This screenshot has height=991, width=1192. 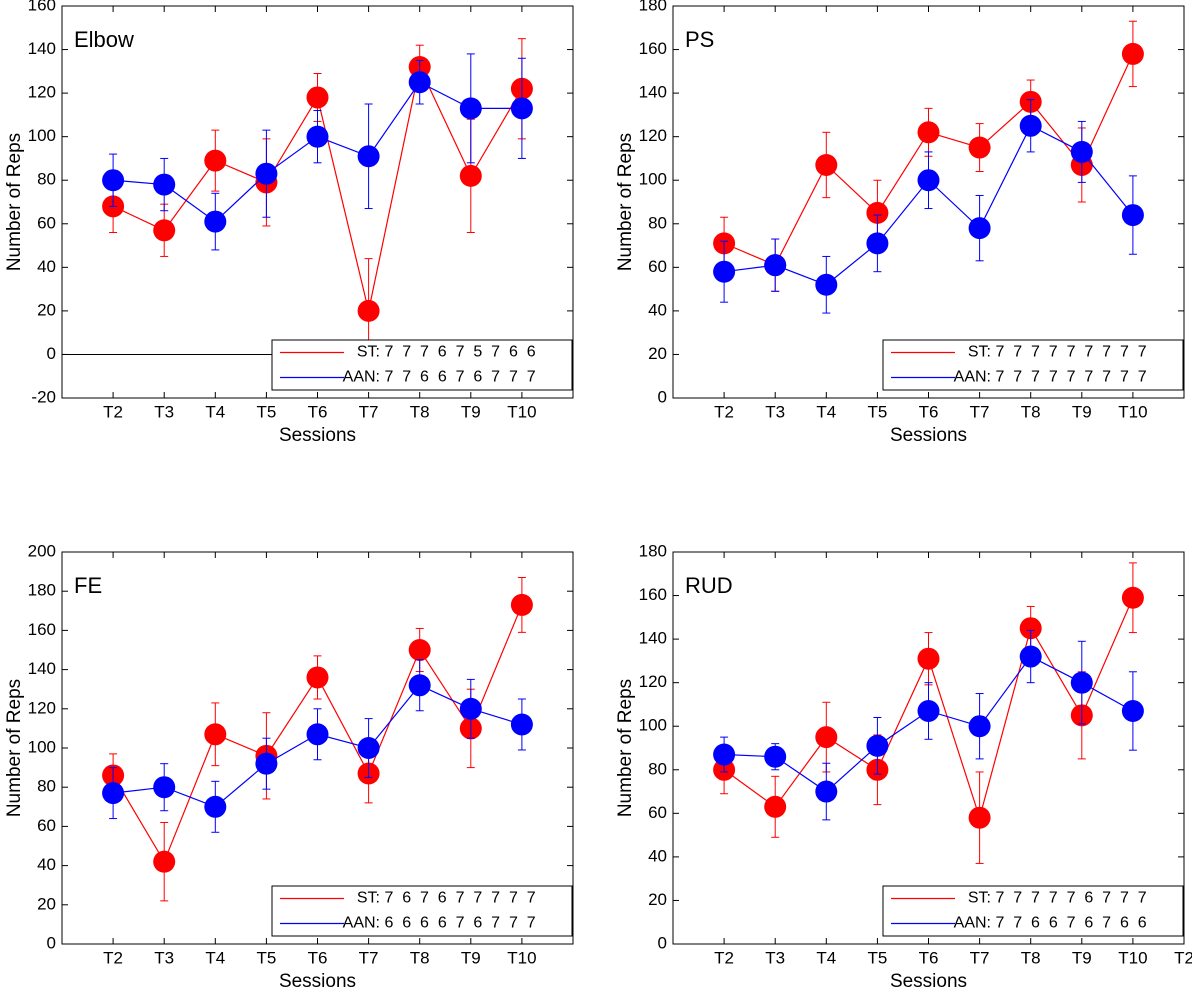 I want to click on x-tick-label: T7, so click(x=369, y=411).